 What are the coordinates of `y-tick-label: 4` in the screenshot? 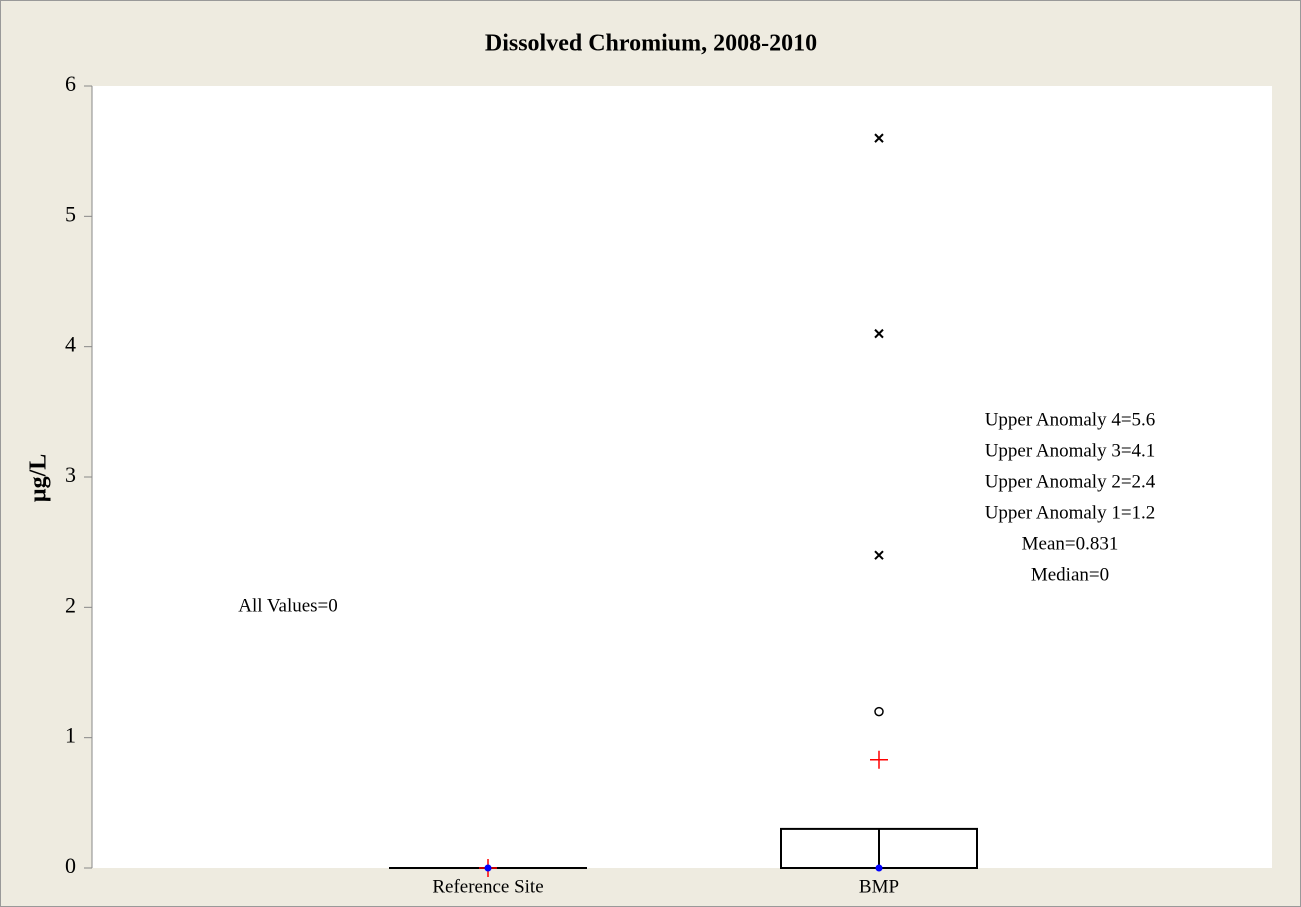 It's located at (70, 344).